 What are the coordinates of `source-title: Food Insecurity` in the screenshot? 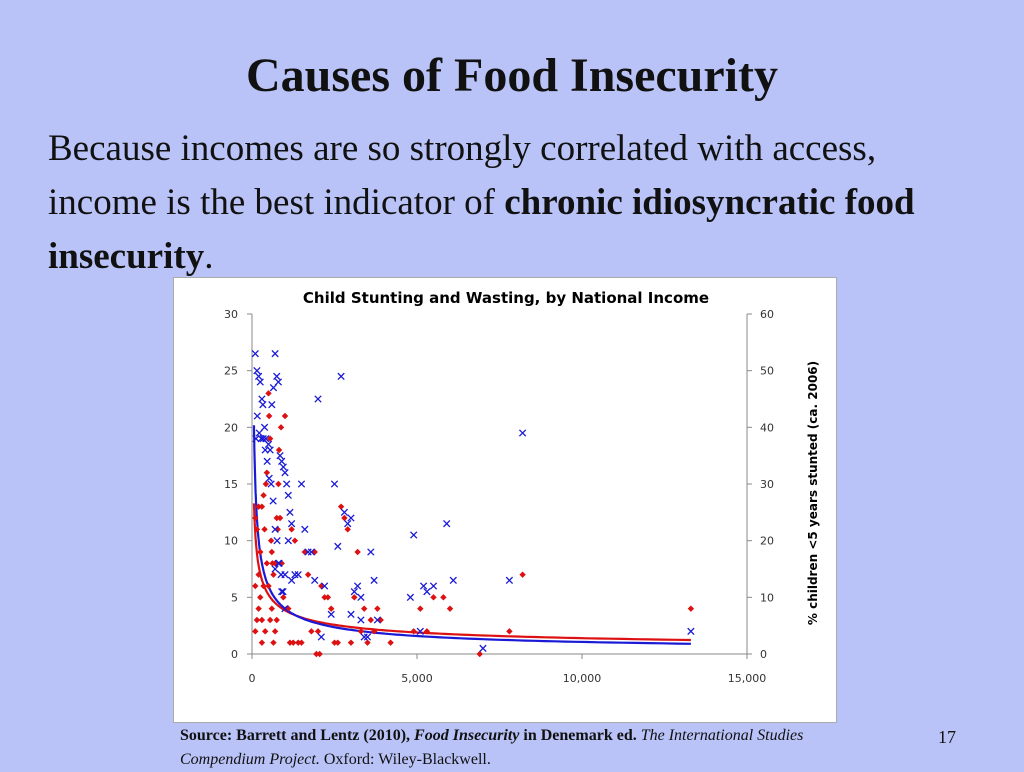 It's located at (467, 735).